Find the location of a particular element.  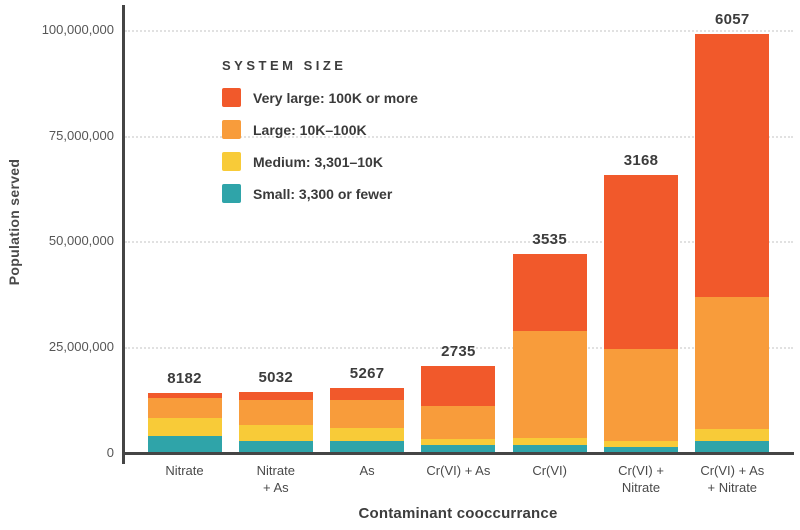

legend-item-small: Small: 3,300 or fewer is located at coordinates (320, 193).